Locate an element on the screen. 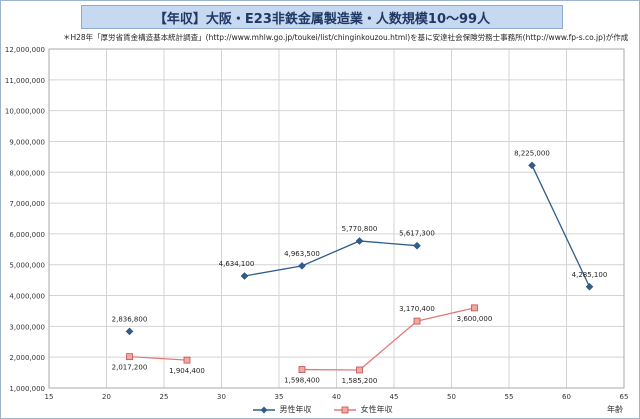 The image size is (640, 419). chart-title: 【年収】大阪・E23非鉄金属製造業・人数規模10〜99人 is located at coordinates (322, 19).